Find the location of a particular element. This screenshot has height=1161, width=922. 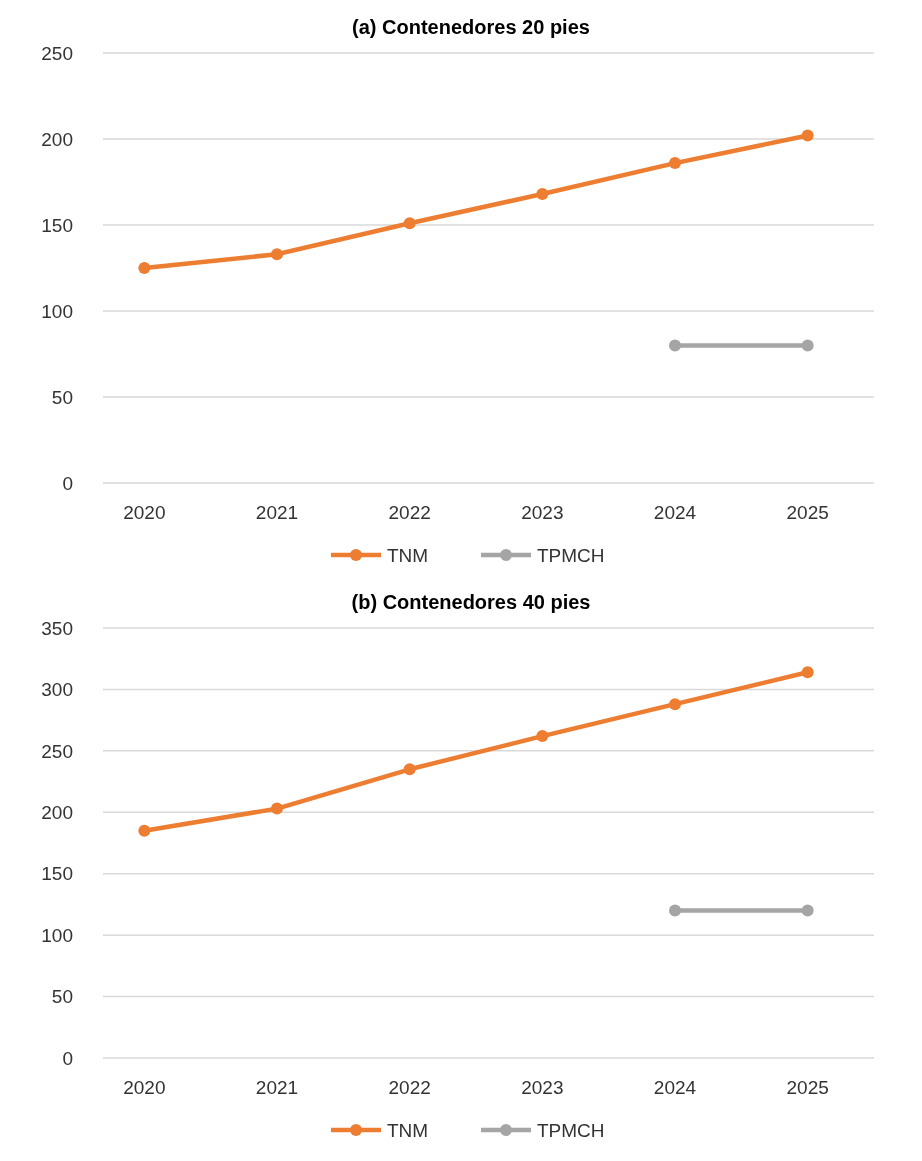

chart-title: (a) Contenedores 20 pies is located at coordinates (471, 27).